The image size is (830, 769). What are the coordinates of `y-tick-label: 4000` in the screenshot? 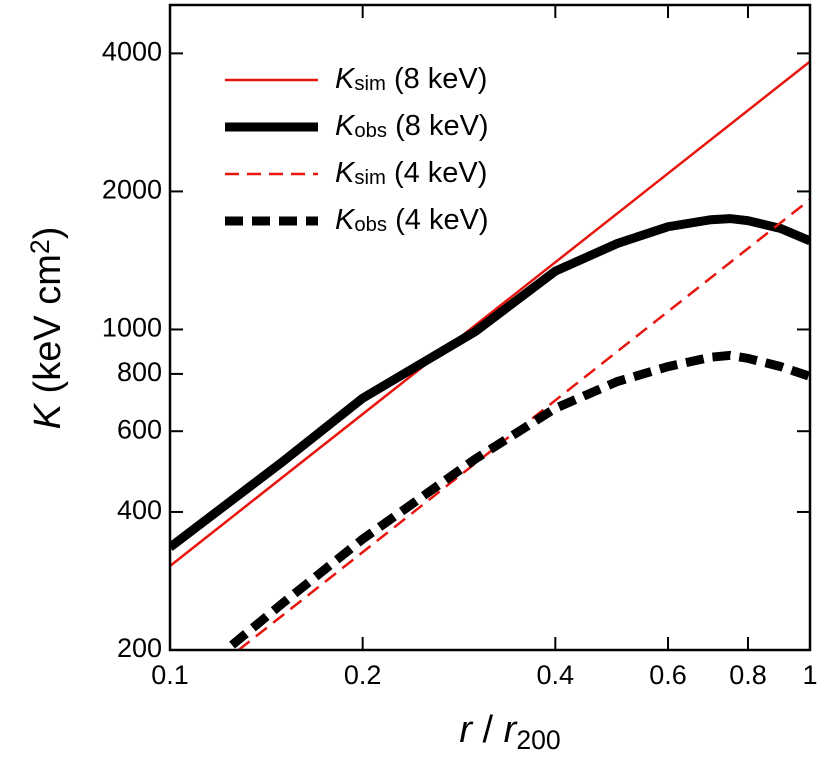 It's located at (132, 52).